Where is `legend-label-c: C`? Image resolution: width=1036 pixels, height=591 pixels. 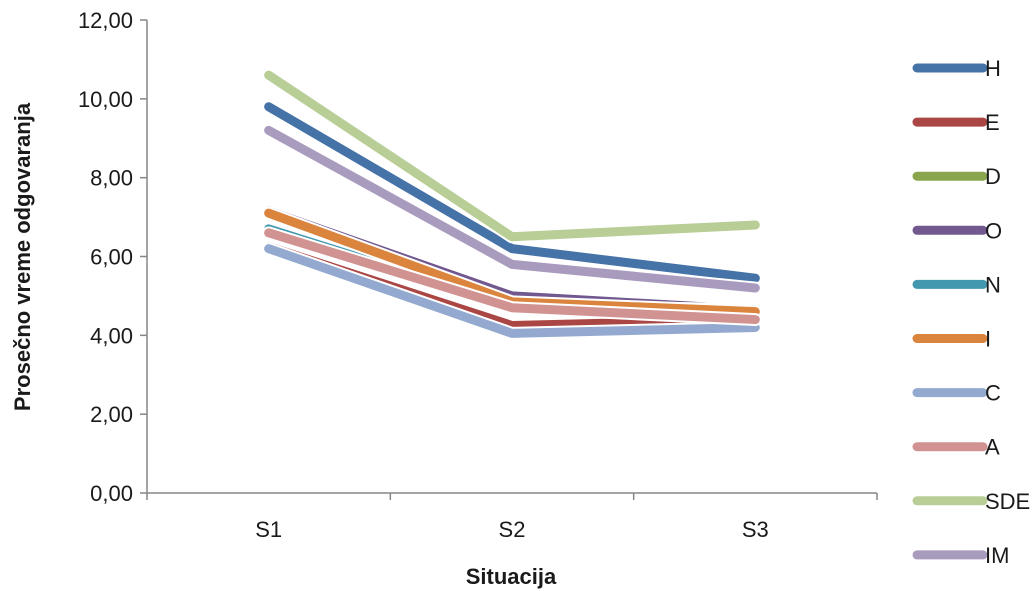 legend-label-c: C is located at coordinates (993, 393).